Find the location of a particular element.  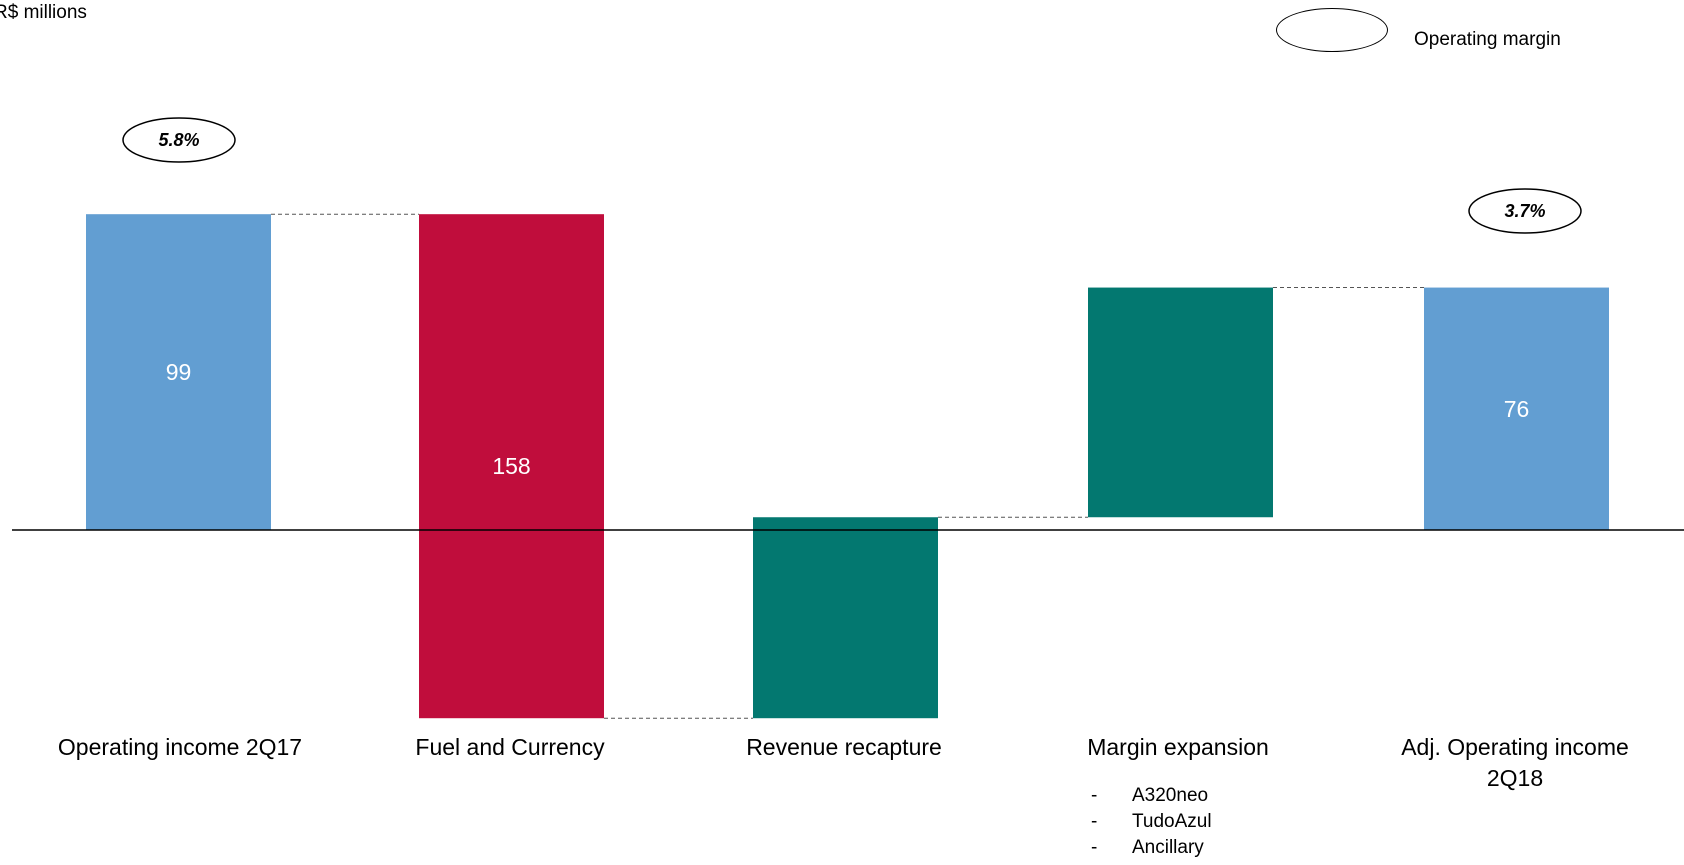

bar-value-label: 99 is located at coordinates (179, 372).